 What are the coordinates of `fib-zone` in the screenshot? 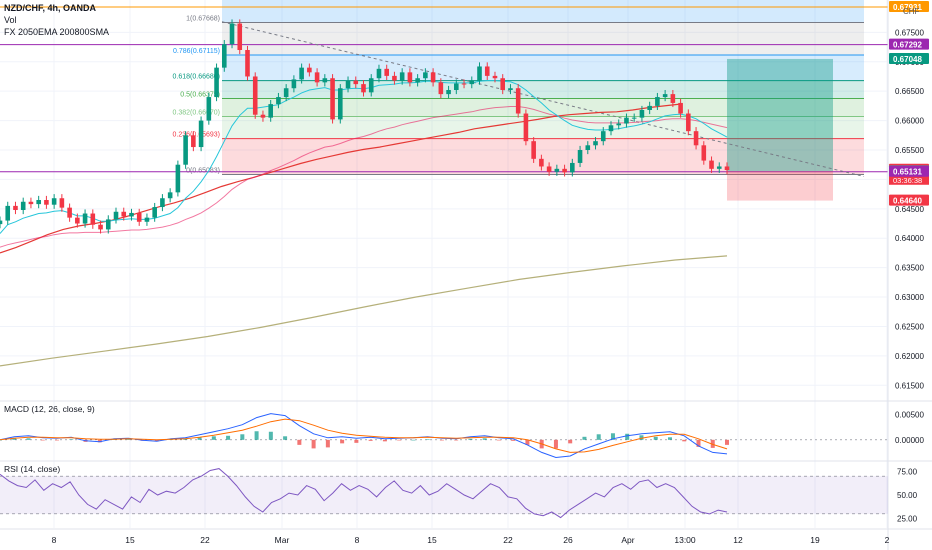 It's located at (543, 38).